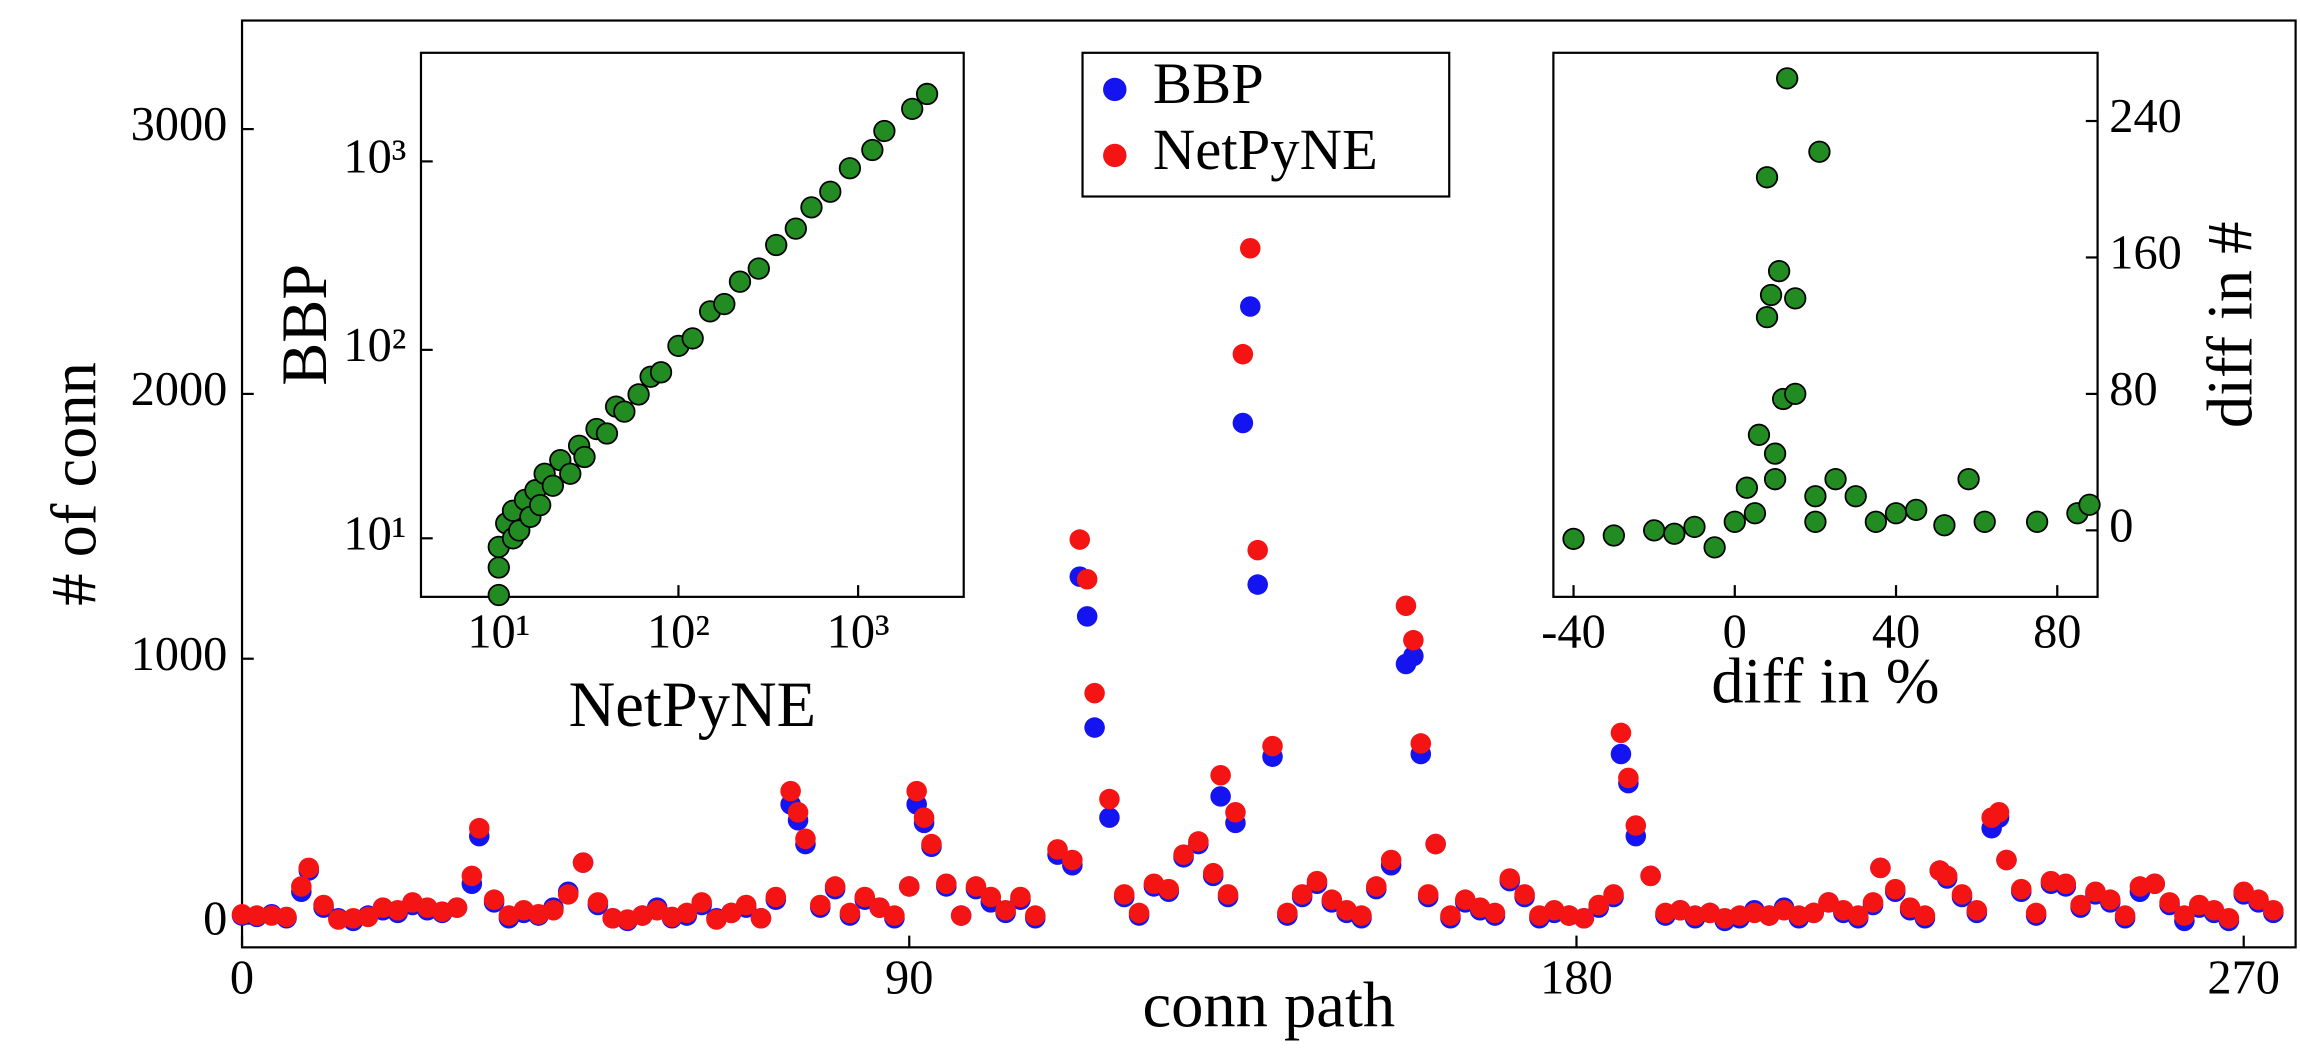 The image size is (2300, 1050). I want to click on y-tick-label: 3000, so click(179, 124).